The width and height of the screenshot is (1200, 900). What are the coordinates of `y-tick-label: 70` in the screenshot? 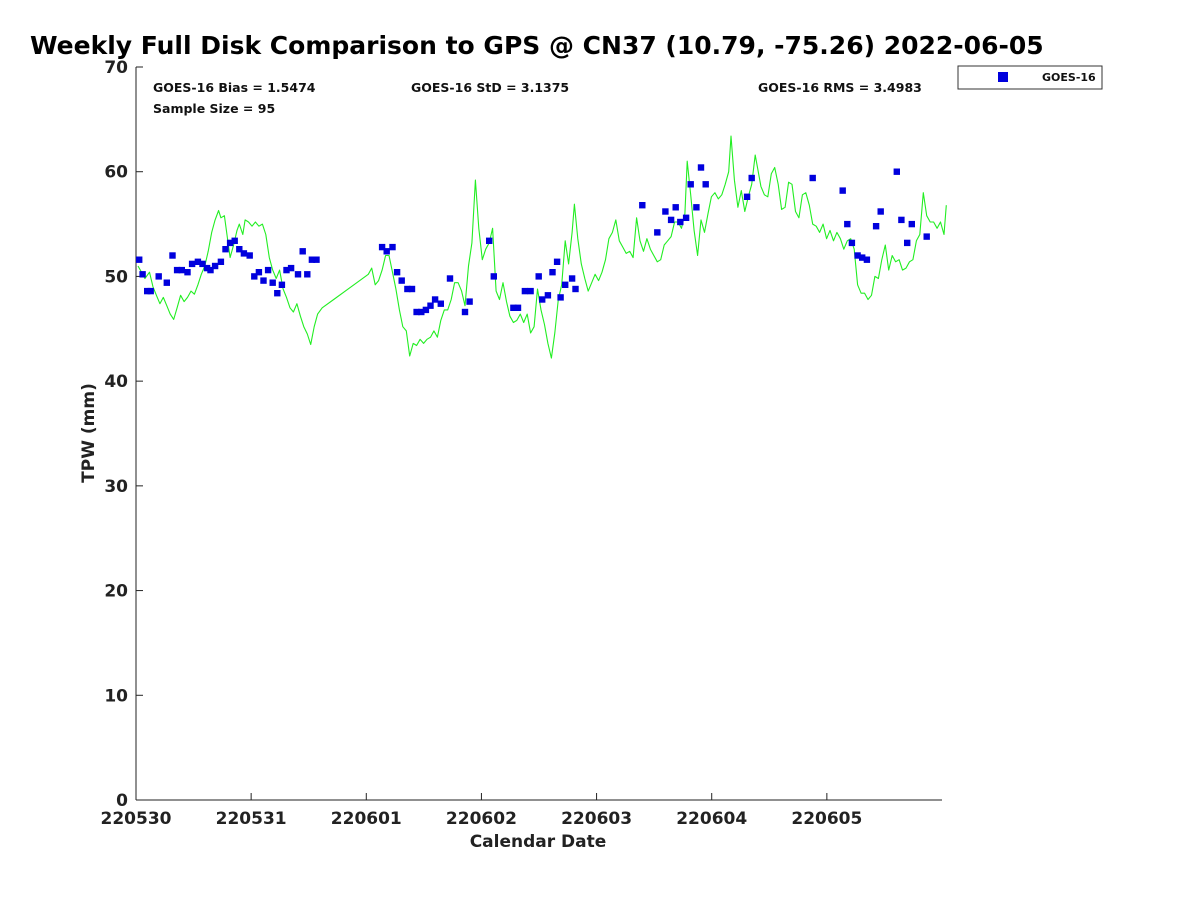 It's located at (116, 68).